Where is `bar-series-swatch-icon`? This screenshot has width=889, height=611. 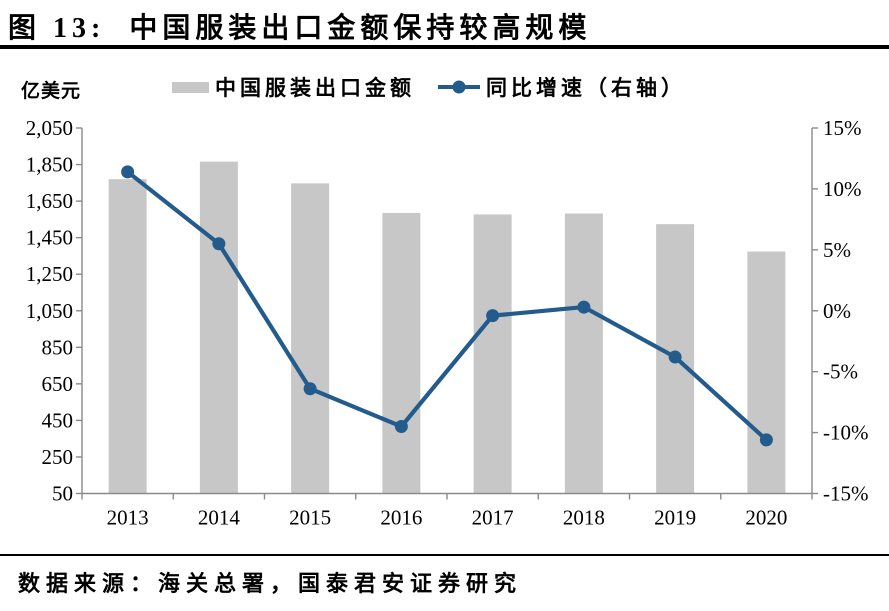
bar-series-swatch-icon is located at coordinates (190, 87).